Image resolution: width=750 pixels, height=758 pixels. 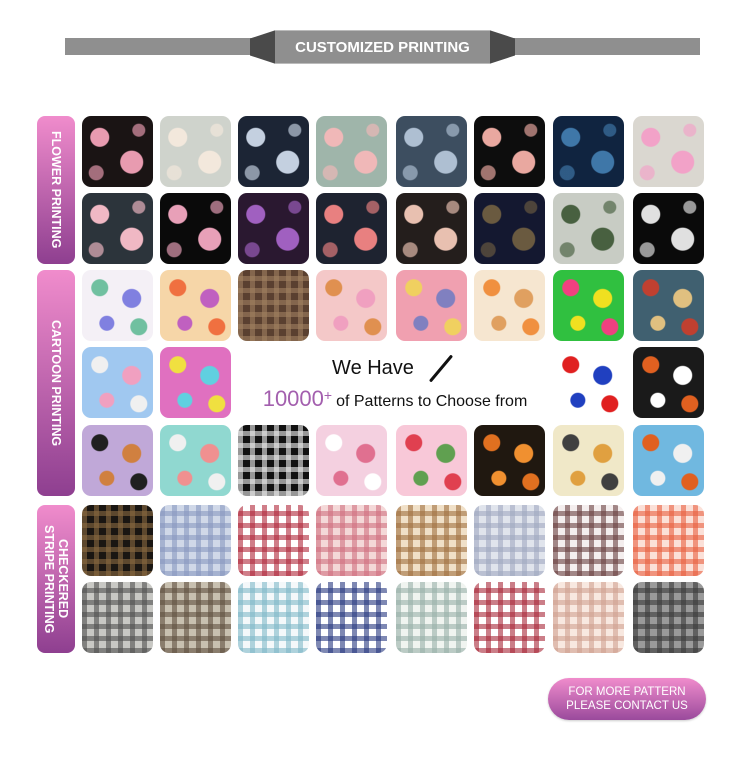 I want to click on section-label-flower: FLOWER PRINTING, so click(x=56, y=190).